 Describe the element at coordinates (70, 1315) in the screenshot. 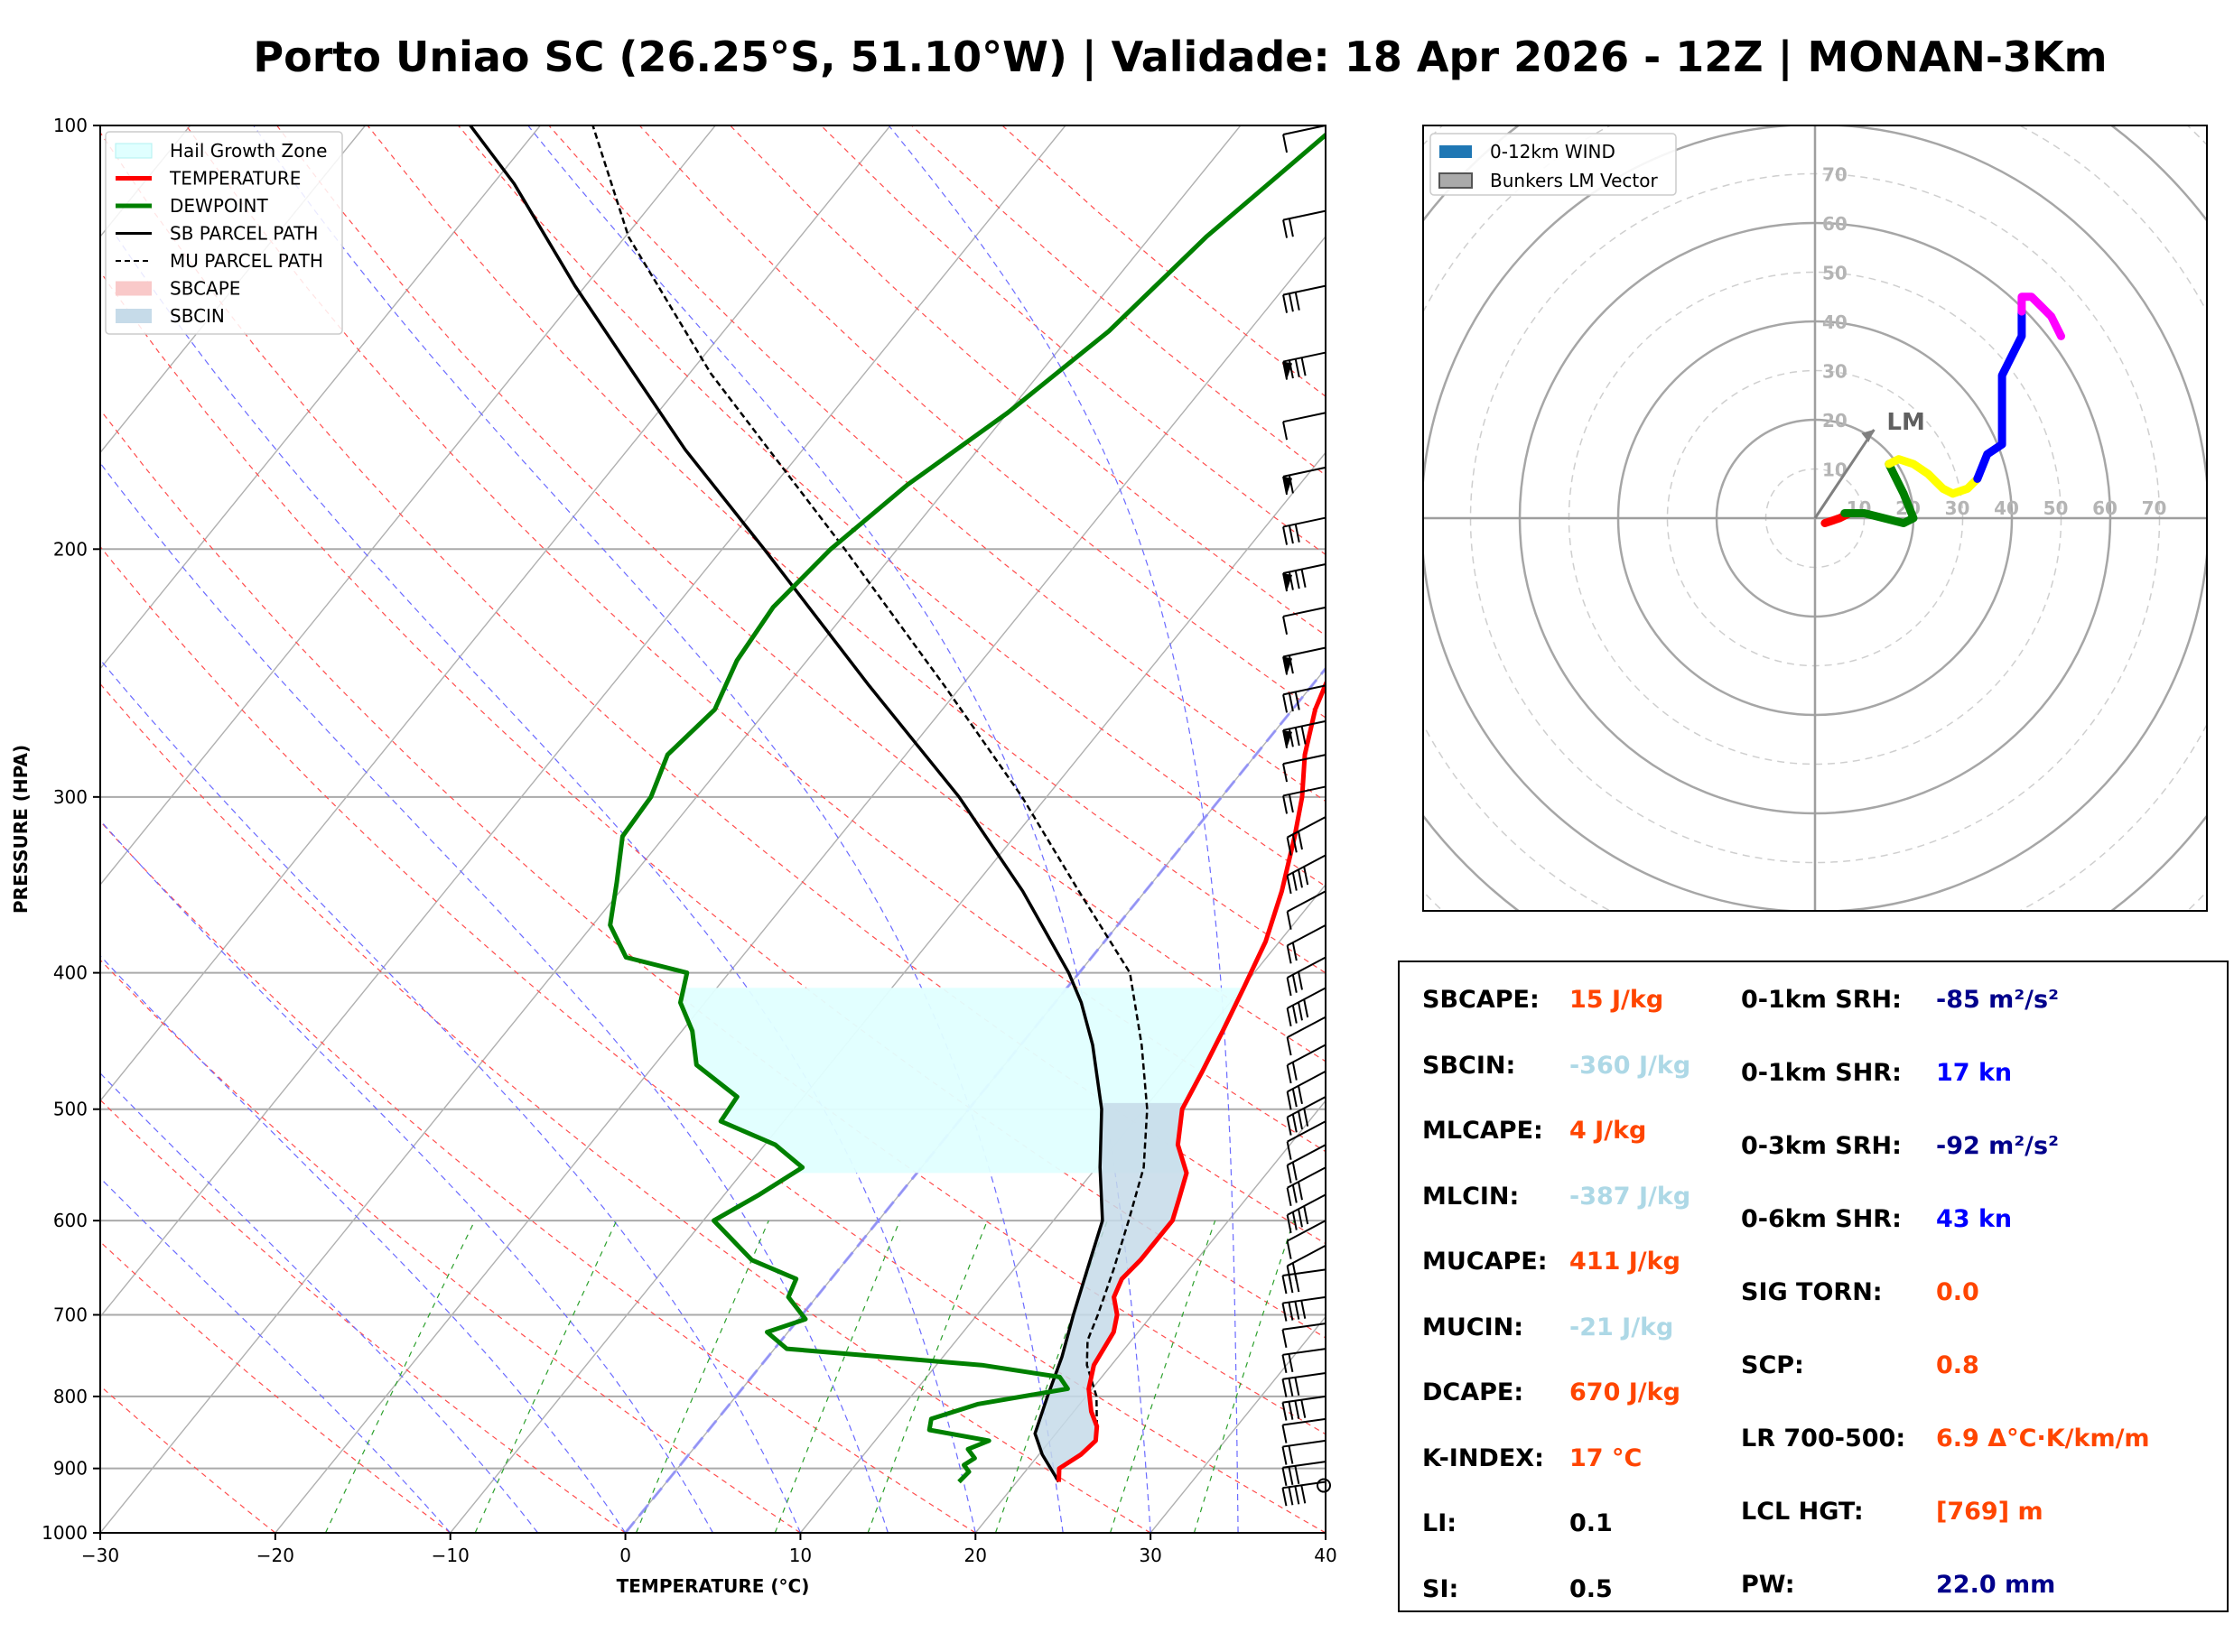

I see `y-tick-label: 700` at that location.